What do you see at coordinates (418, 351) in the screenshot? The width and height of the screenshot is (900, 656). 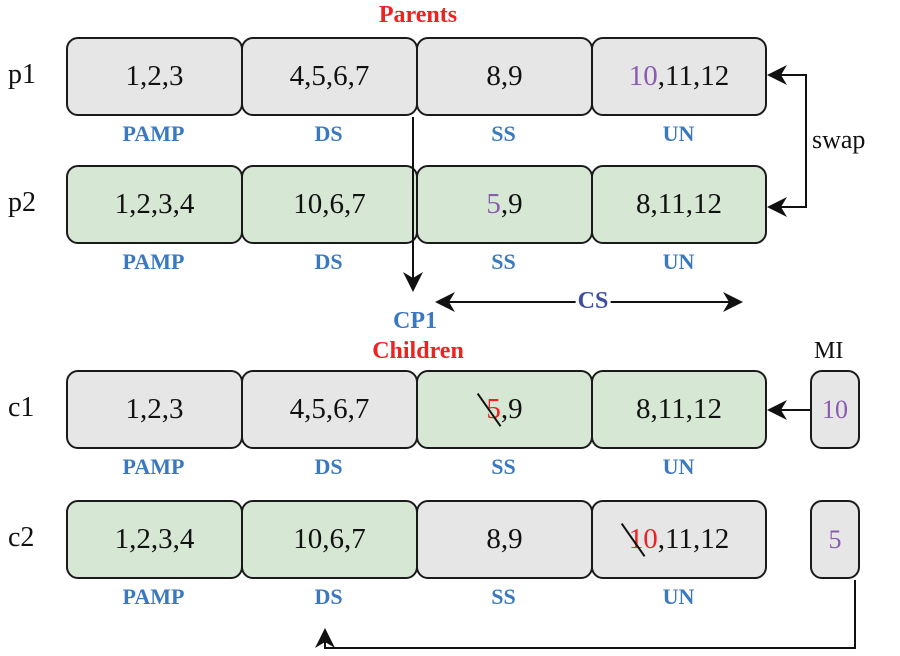 I see `children-title: Children` at bounding box center [418, 351].